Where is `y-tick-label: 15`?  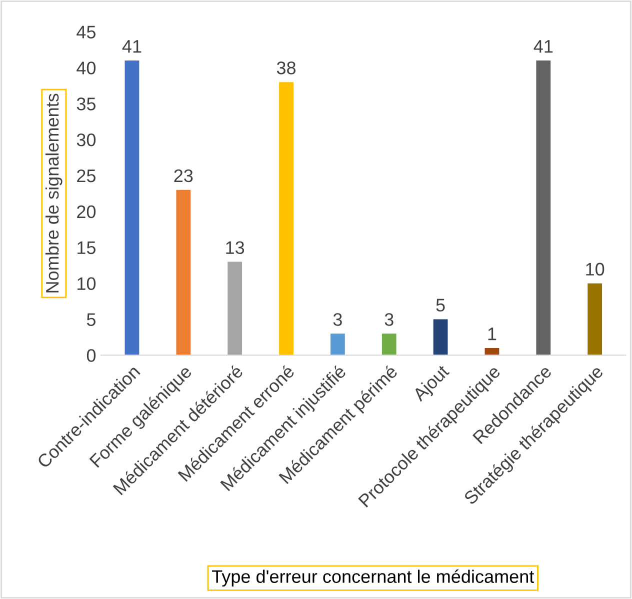 y-tick-label: 15 is located at coordinates (87, 248).